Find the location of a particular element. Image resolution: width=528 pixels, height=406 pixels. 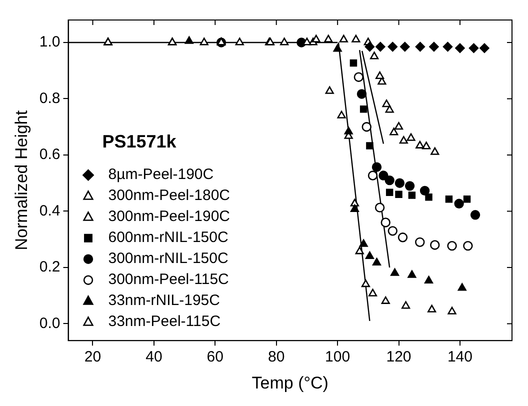

x-tick-label: 120 is located at coordinates (399, 357).